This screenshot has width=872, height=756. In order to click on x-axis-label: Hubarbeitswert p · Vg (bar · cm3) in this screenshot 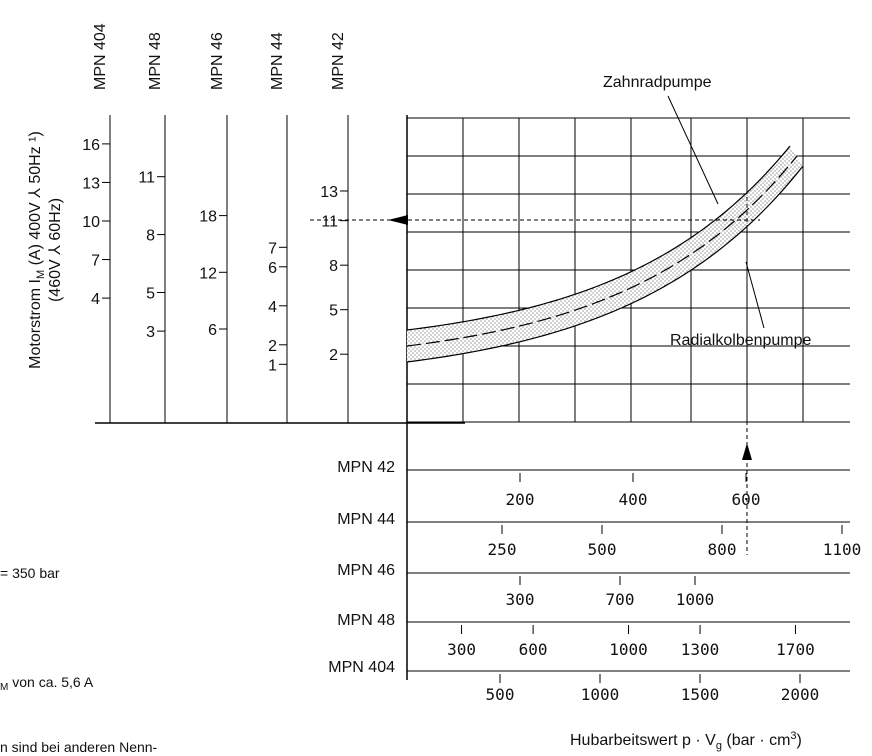, I will do `click(686, 741)`.